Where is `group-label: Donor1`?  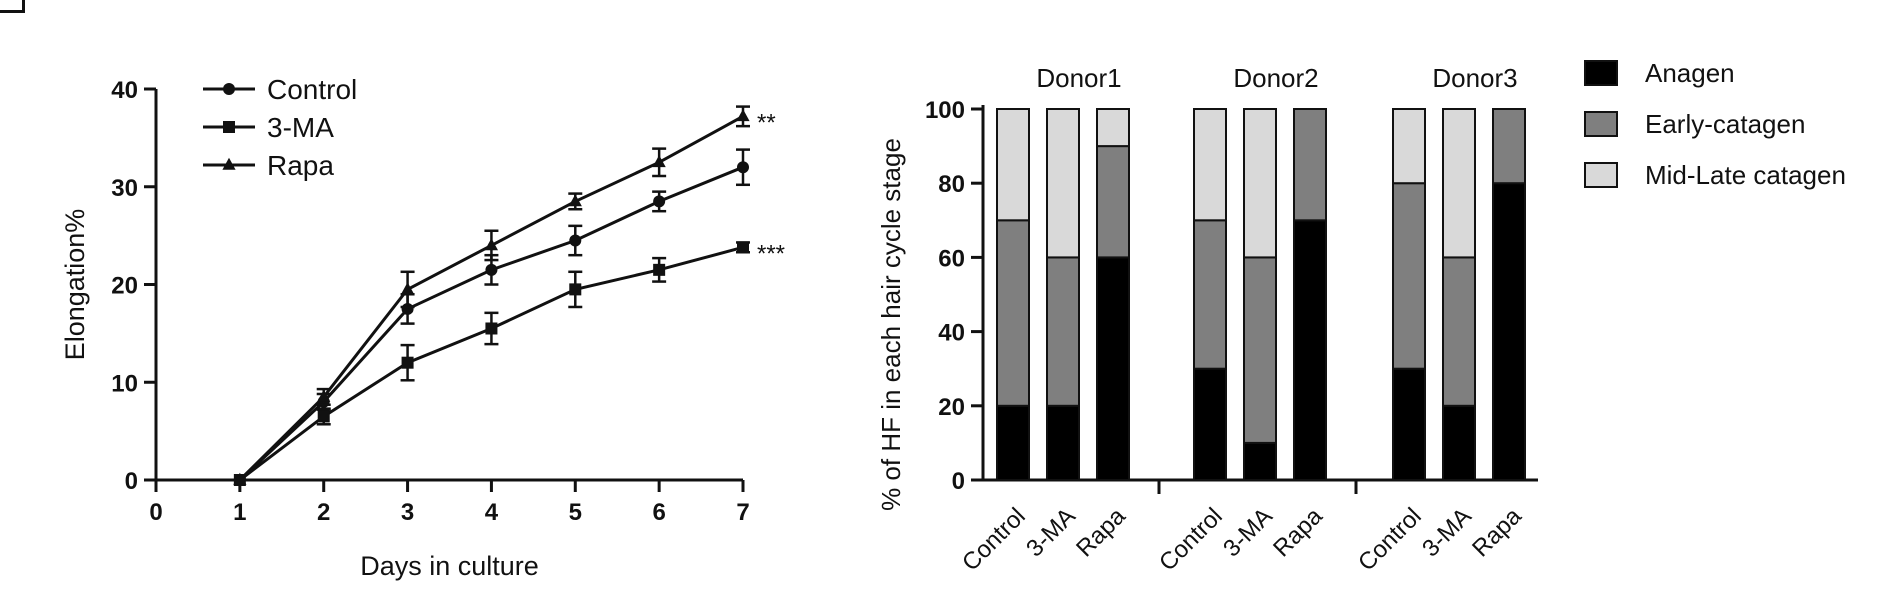
group-label: Donor1 is located at coordinates (1078, 78).